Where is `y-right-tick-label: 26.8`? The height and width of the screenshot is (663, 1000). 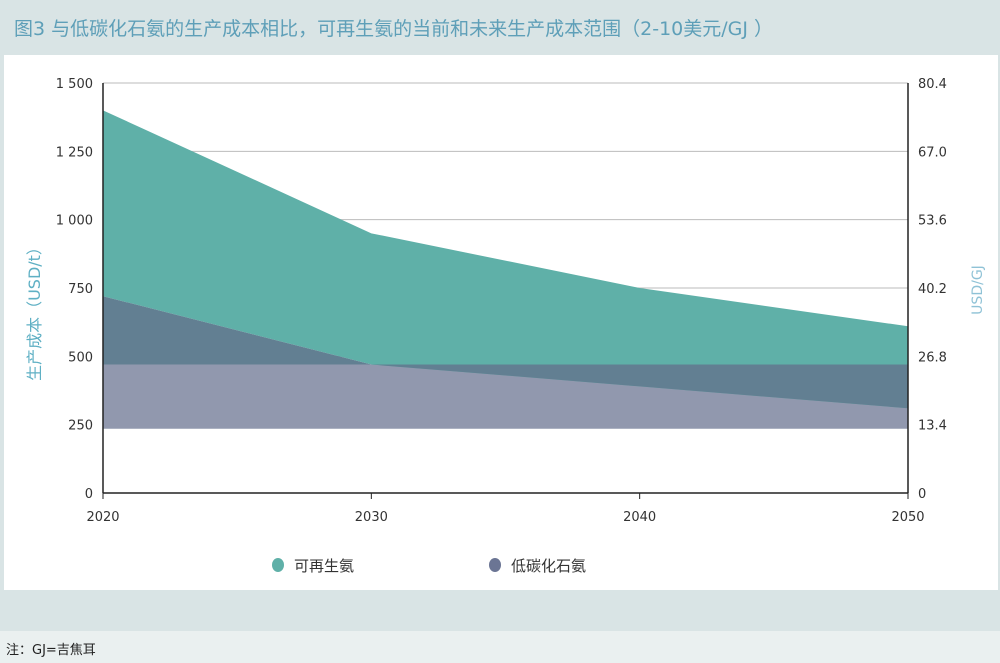
y-right-tick-label: 26.8 is located at coordinates (932, 357).